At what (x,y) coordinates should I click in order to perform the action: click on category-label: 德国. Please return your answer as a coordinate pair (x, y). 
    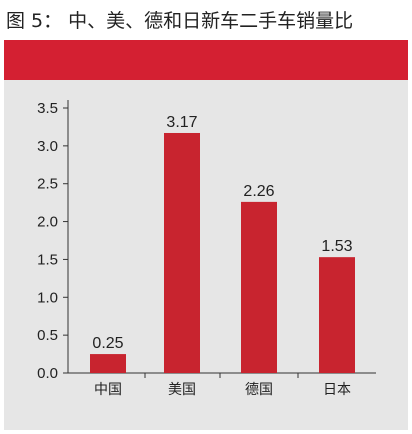
    Looking at the image, I should click on (259, 390).